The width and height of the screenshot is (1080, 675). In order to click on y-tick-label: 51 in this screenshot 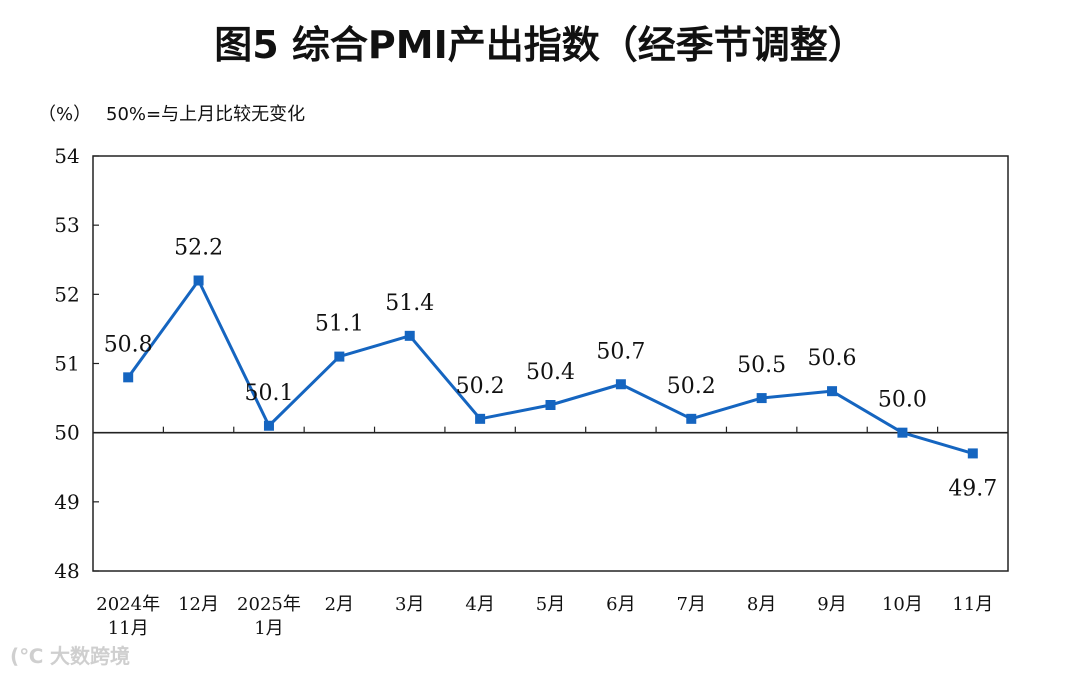, I will do `click(66, 364)`.